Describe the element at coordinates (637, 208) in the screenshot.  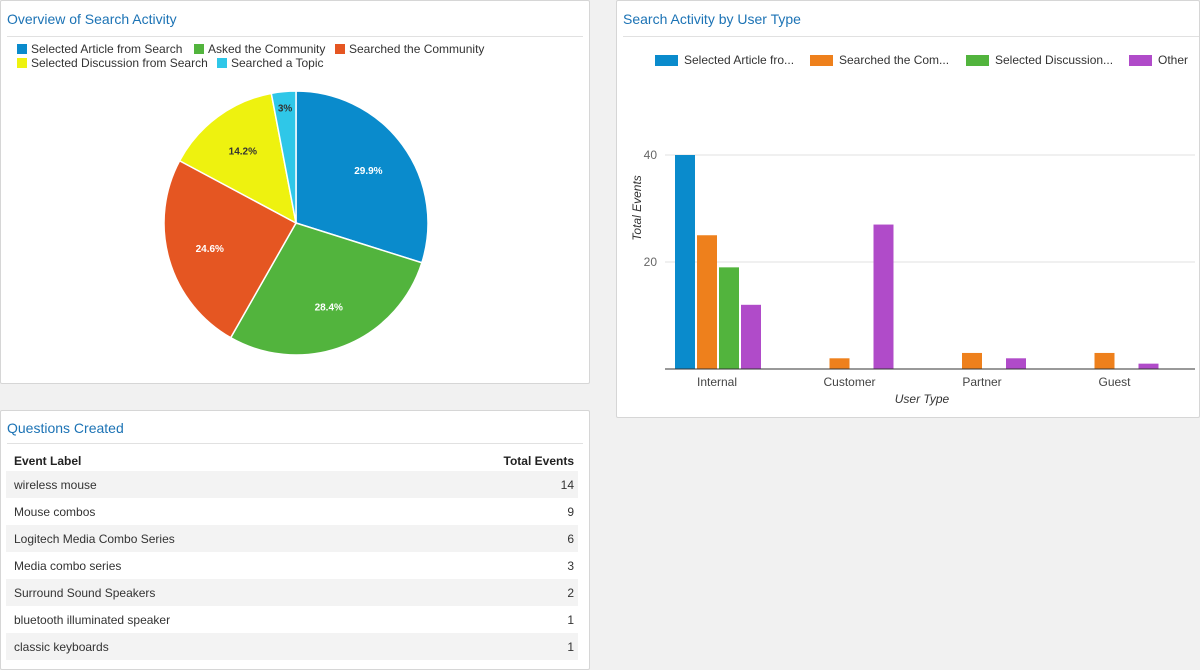
I see `y-axis-title: Total Events` at that location.